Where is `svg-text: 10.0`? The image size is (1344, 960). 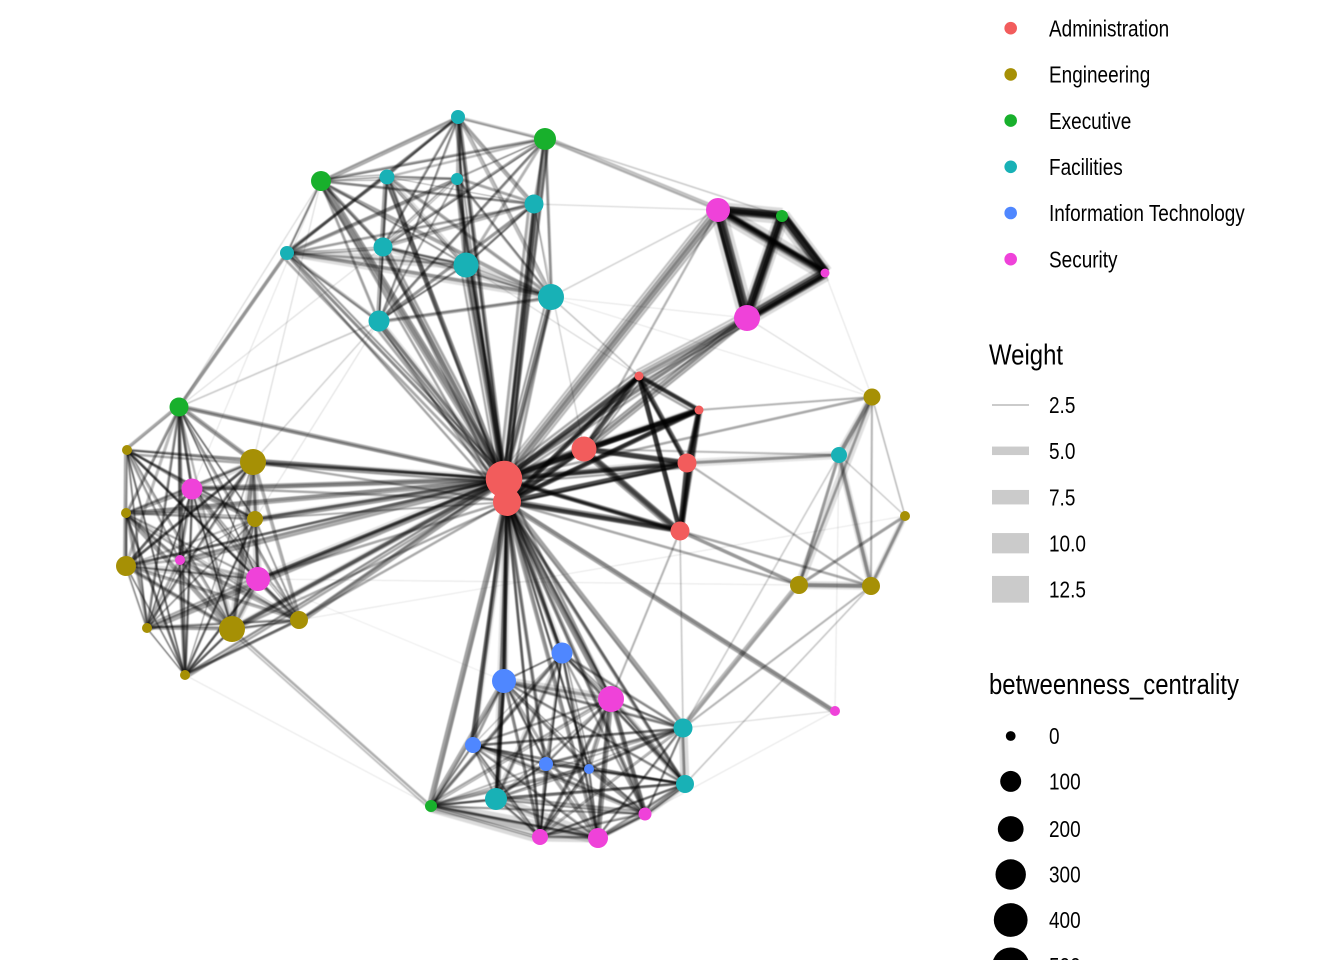
svg-text: 10.0 is located at coordinates (1067, 544).